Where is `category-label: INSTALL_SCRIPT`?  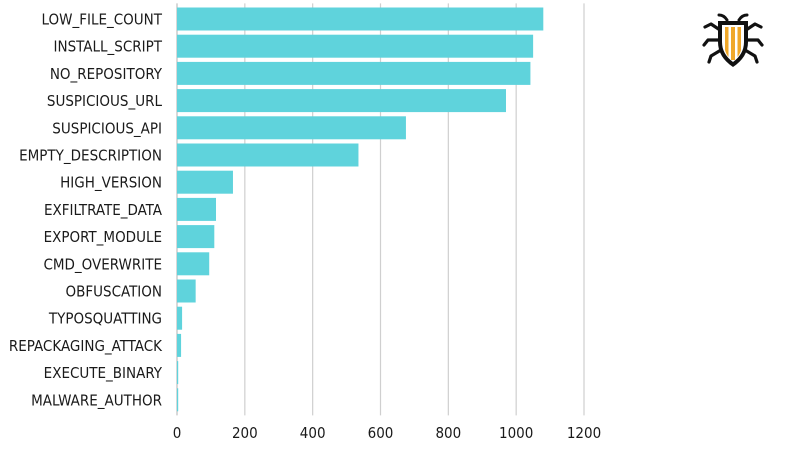
category-label: INSTALL_SCRIPT is located at coordinates (108, 47).